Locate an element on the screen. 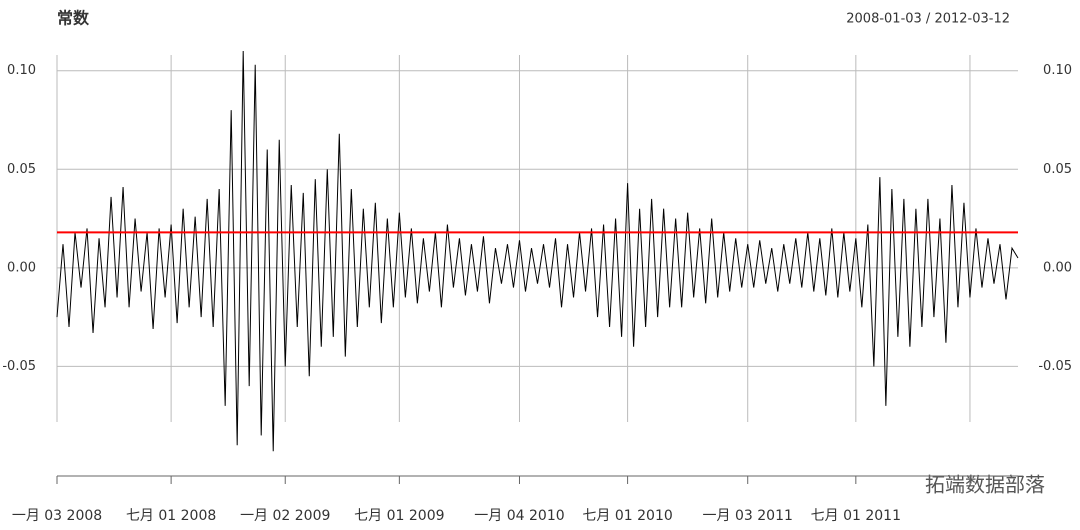  x-tick-label: 一月 03 2011 is located at coordinates (748, 516).